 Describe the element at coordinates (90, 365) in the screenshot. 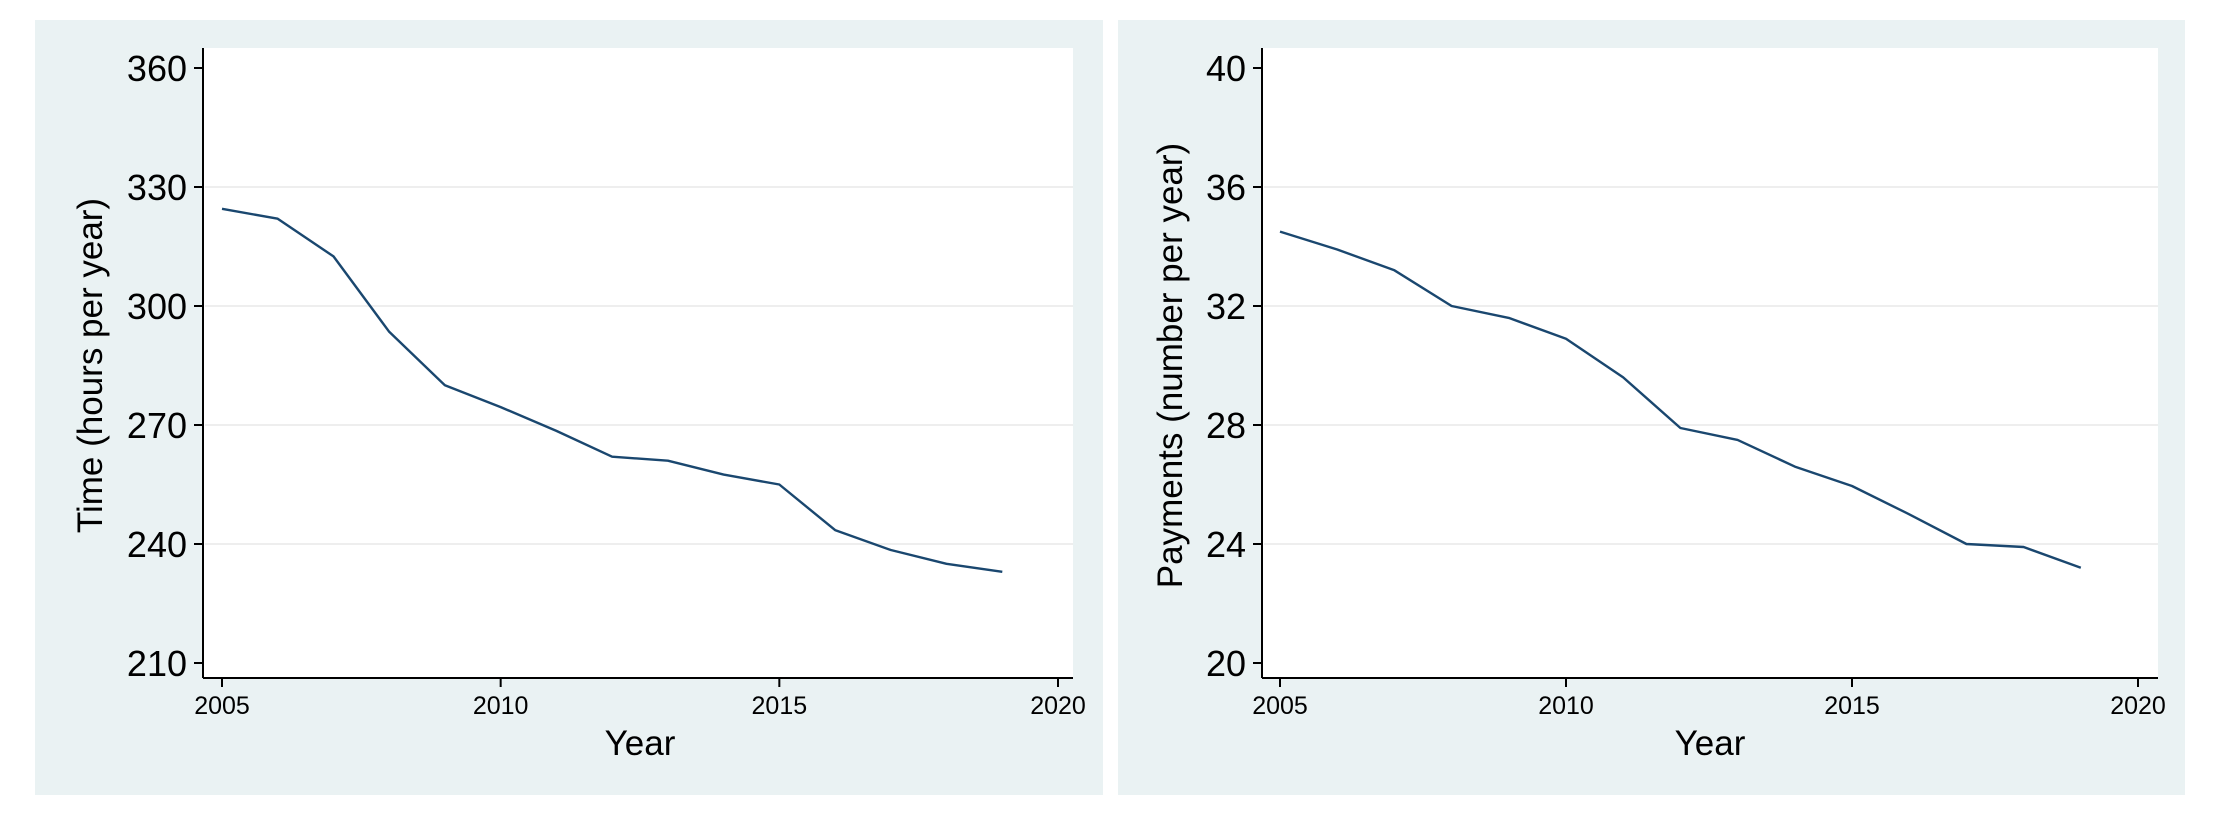

I see `y-axis-title: Time (hours per year)` at that location.